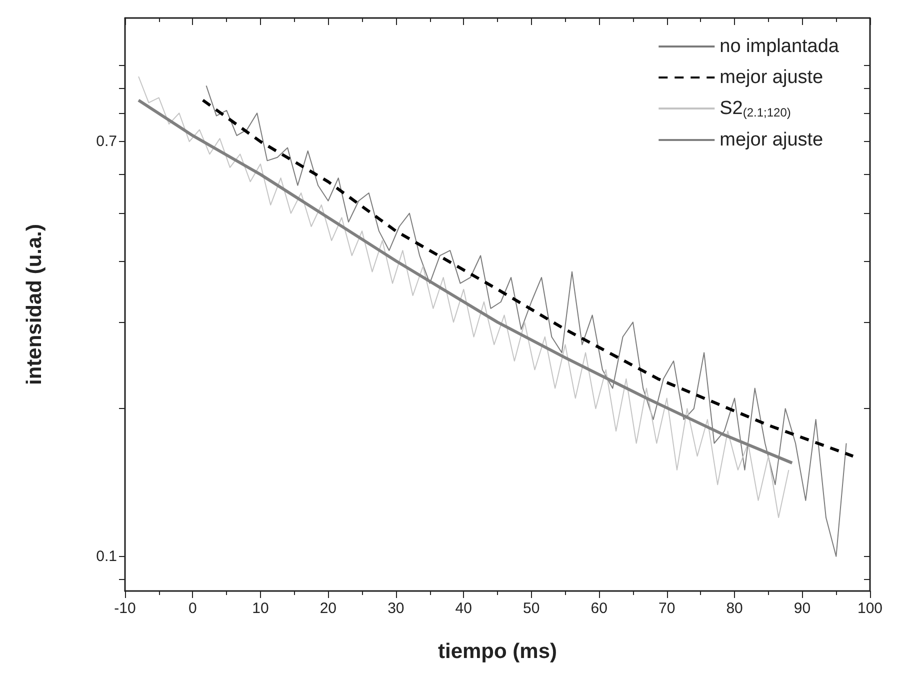 Image resolution: width=902 pixels, height=689 pixels. I want to click on x-tick-label: 40, so click(463, 608).